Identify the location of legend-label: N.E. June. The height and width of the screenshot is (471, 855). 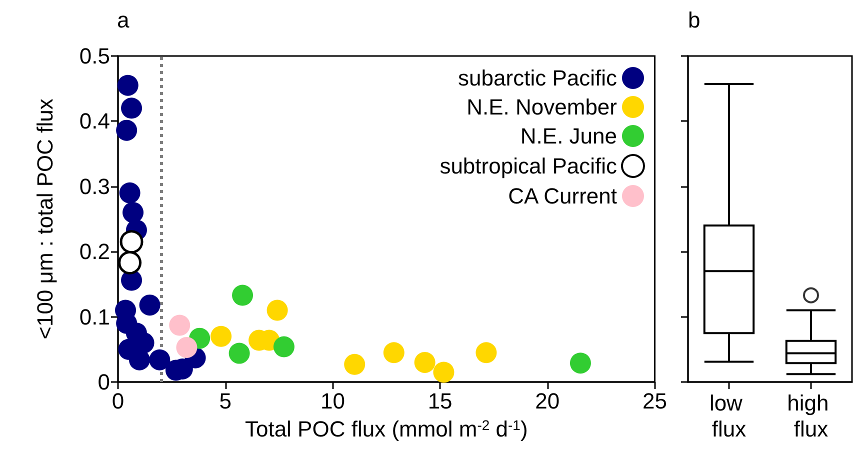
(568, 136).